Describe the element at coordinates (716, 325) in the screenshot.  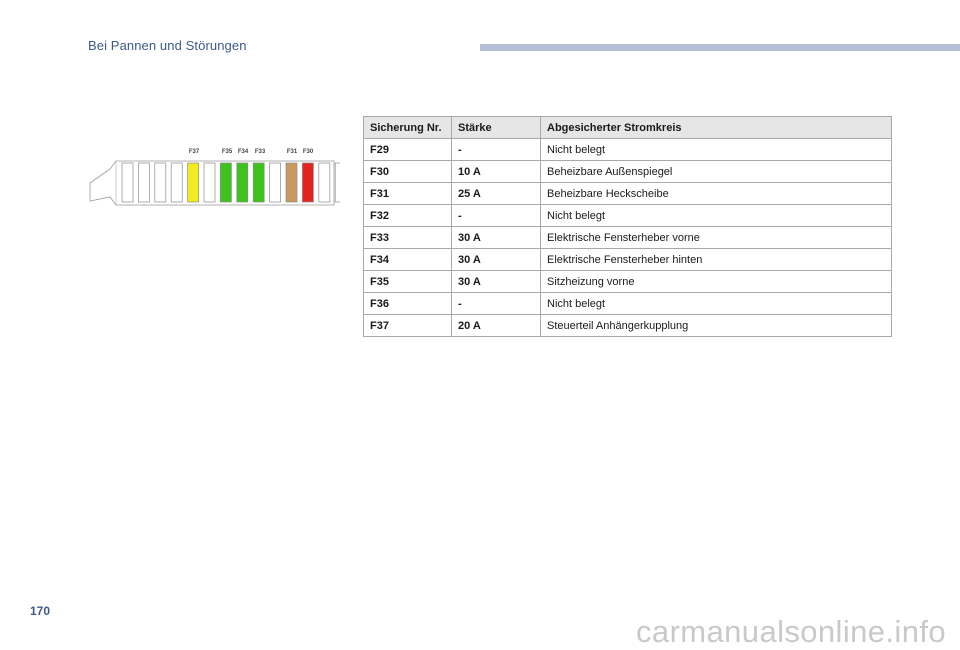
I see `fuse-circuit: Steuerteil Anhängerkupplung` at that location.